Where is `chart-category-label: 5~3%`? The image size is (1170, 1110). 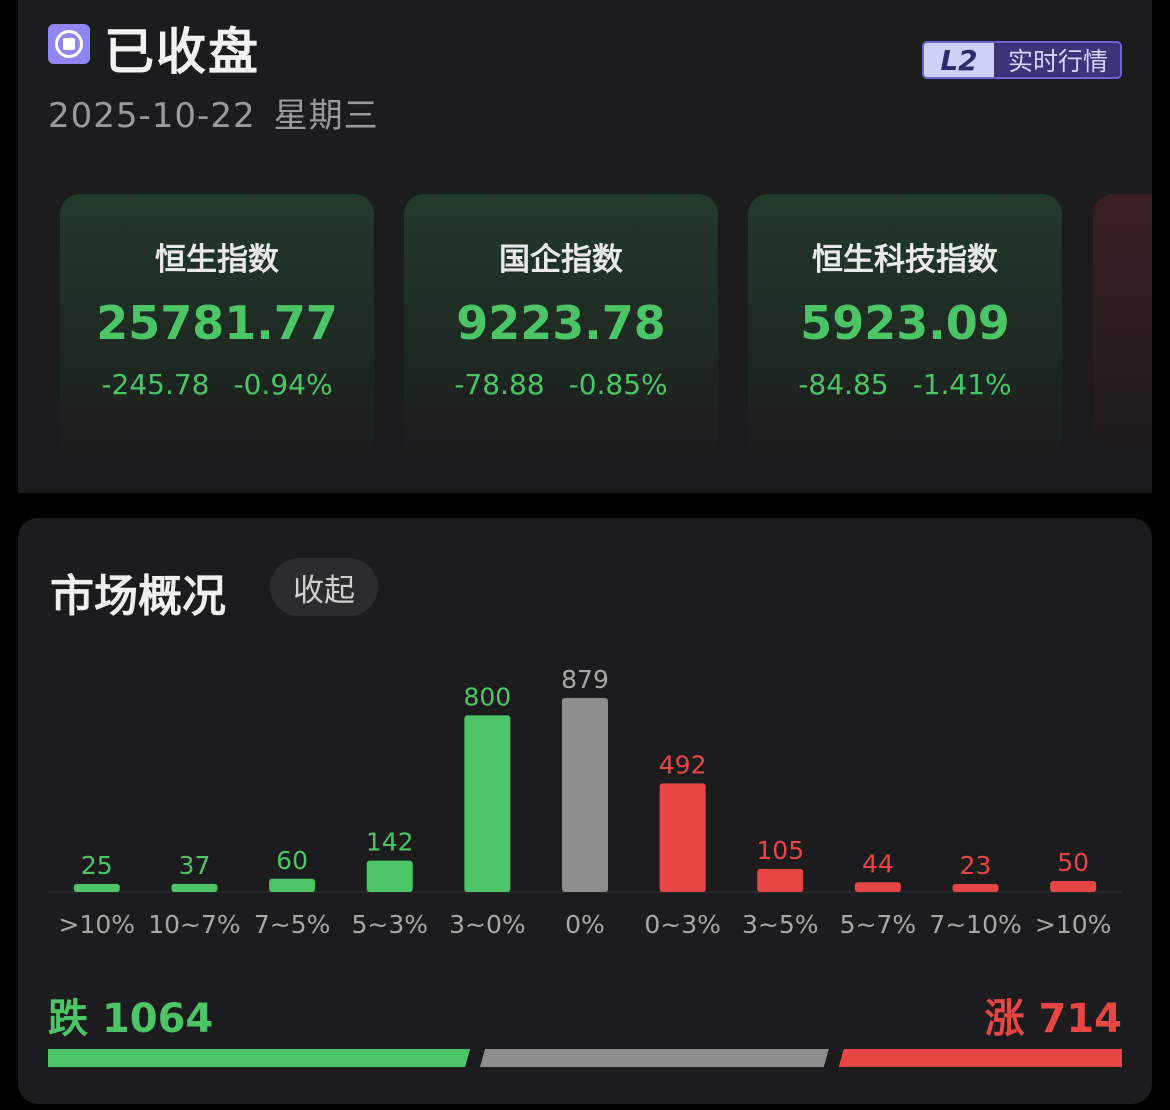 chart-category-label: 5~3% is located at coordinates (389, 924).